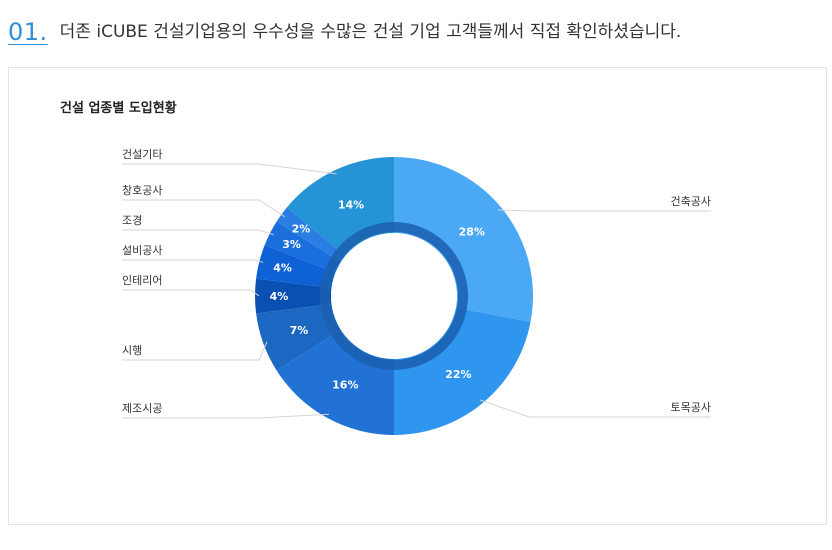 This screenshot has height=550, width=832. Describe the element at coordinates (118, 108) in the screenshot. I see `chart-title: 건설 업종별 도입현황` at that location.